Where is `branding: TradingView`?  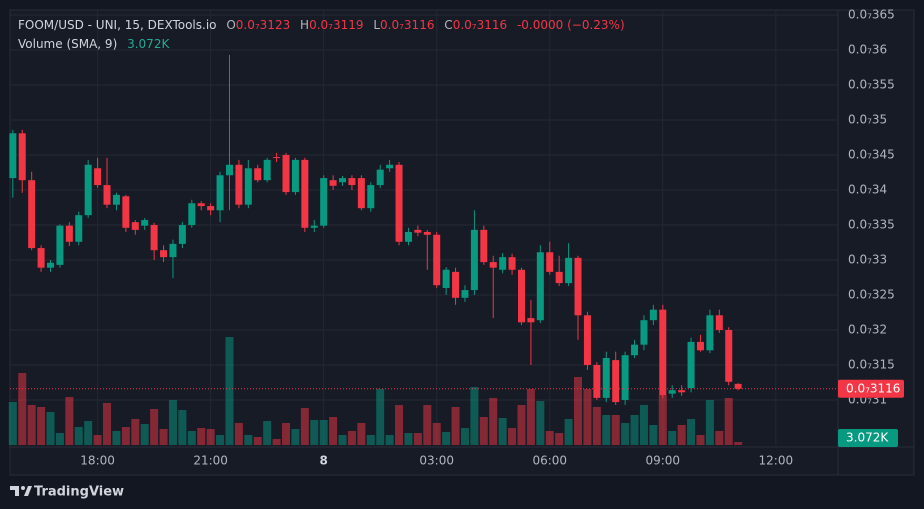
branding: TradingView is located at coordinates (79, 492).